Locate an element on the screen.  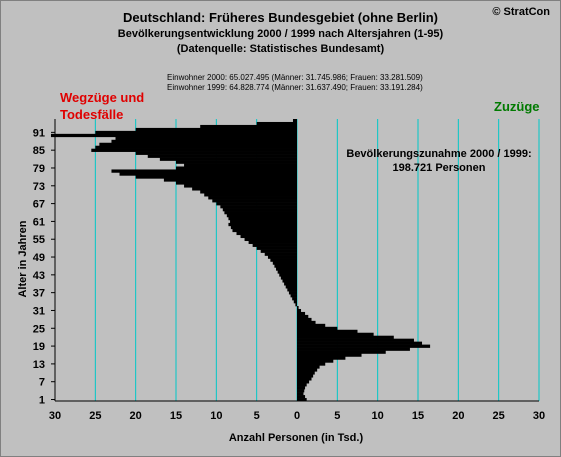
x-tick-label: 25 is located at coordinates (499, 416).